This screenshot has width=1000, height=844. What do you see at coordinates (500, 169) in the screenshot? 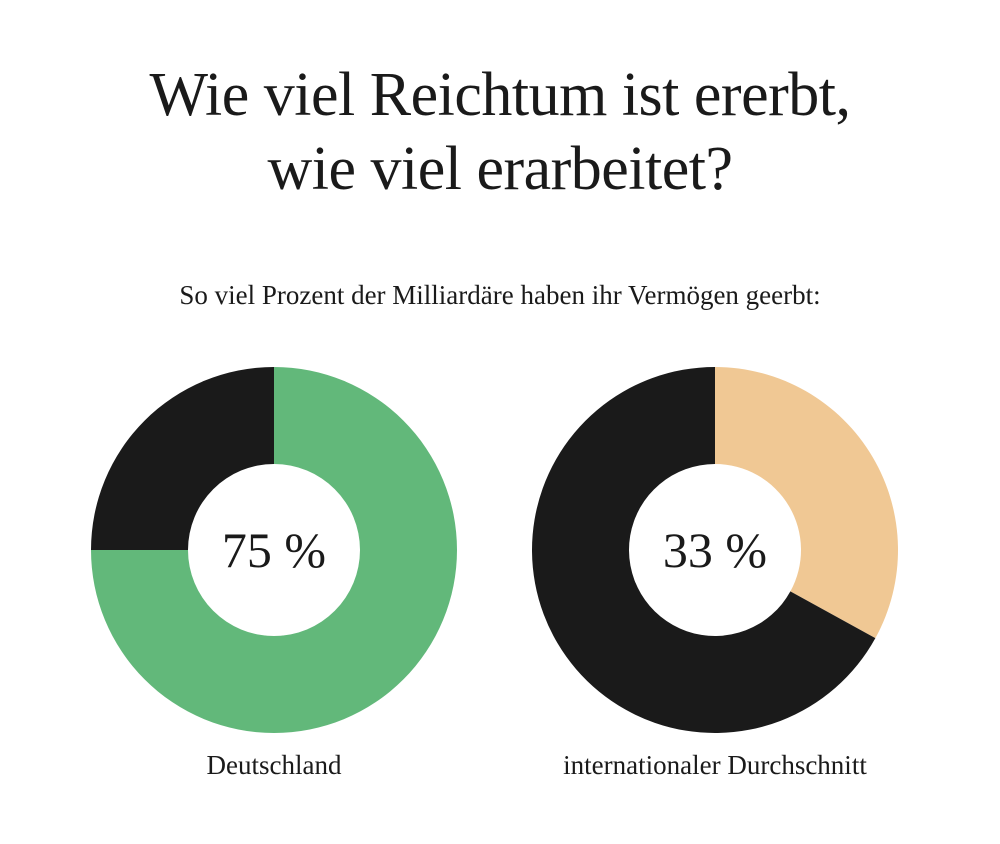
I see `title-line-2: wie viel erarbeitet?` at bounding box center [500, 169].